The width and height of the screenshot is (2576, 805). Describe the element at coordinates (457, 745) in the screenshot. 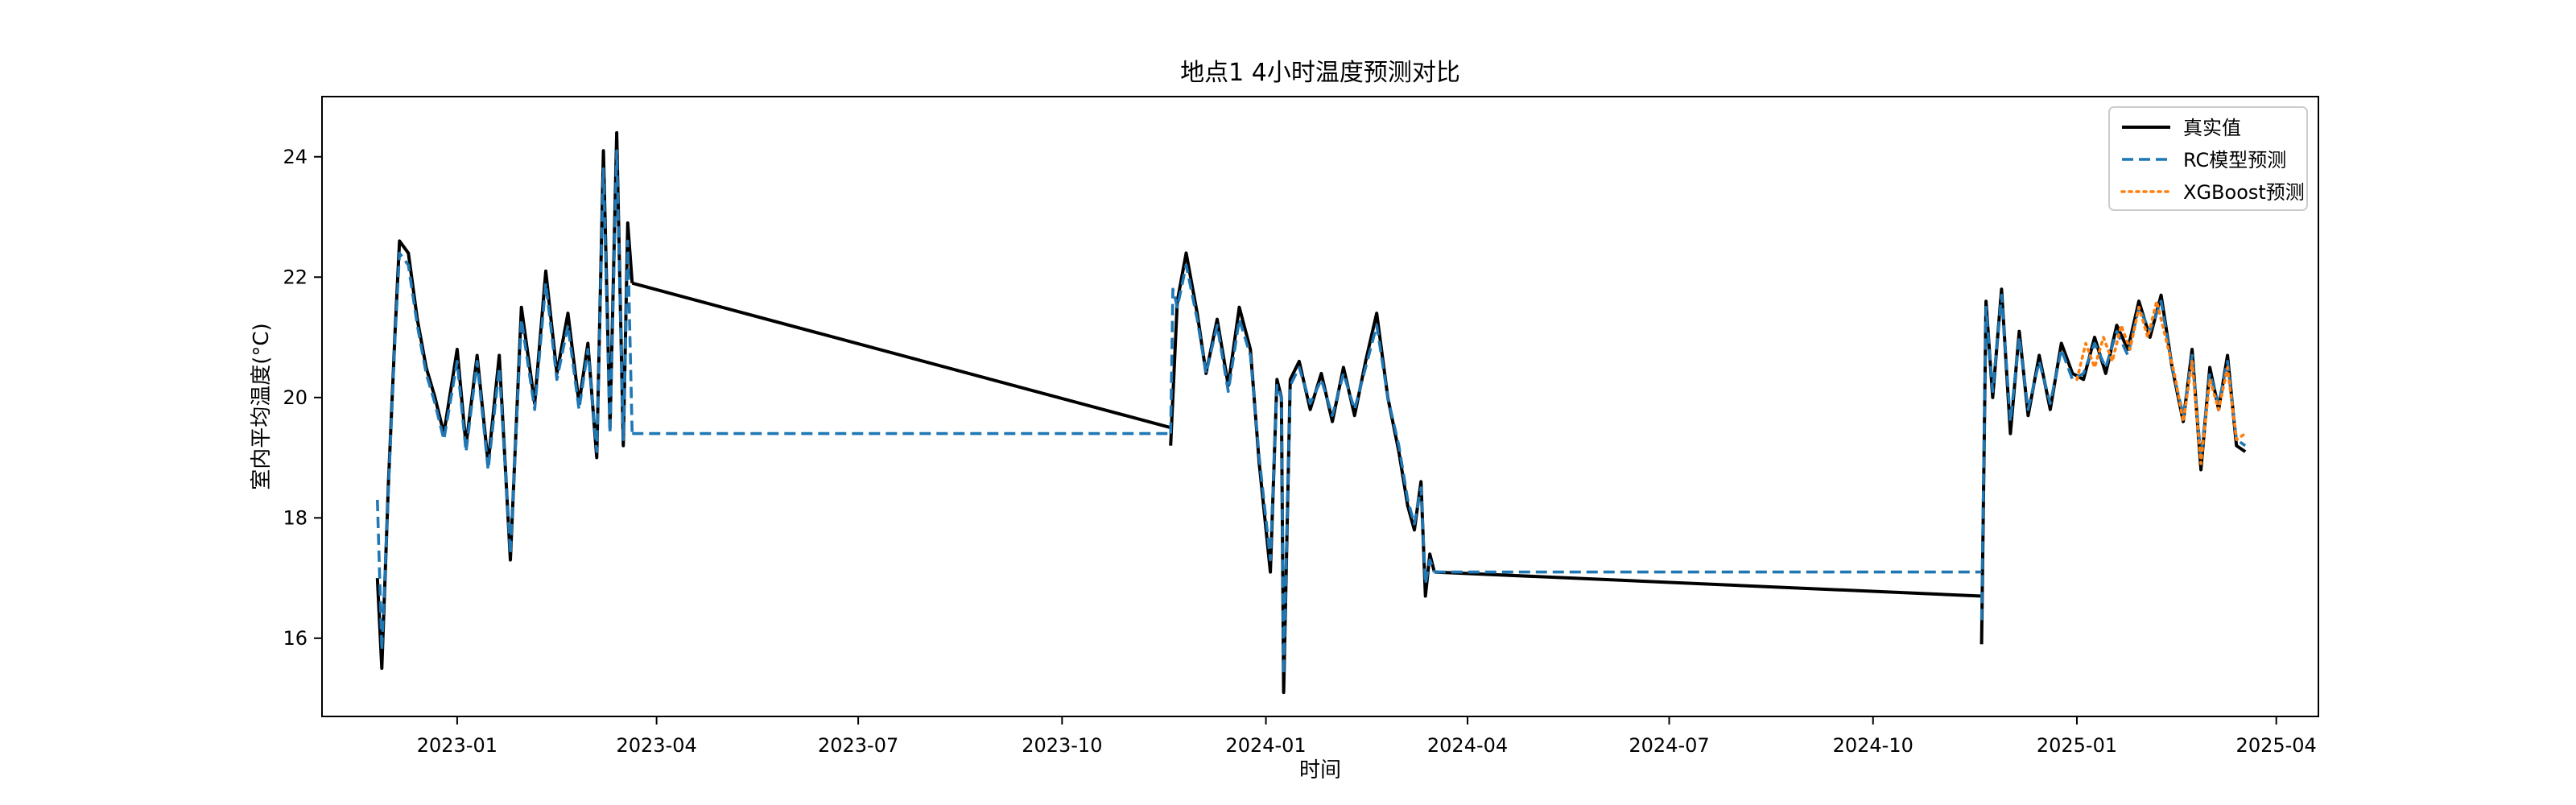

I see `x-tick-label: 2023-01` at that location.